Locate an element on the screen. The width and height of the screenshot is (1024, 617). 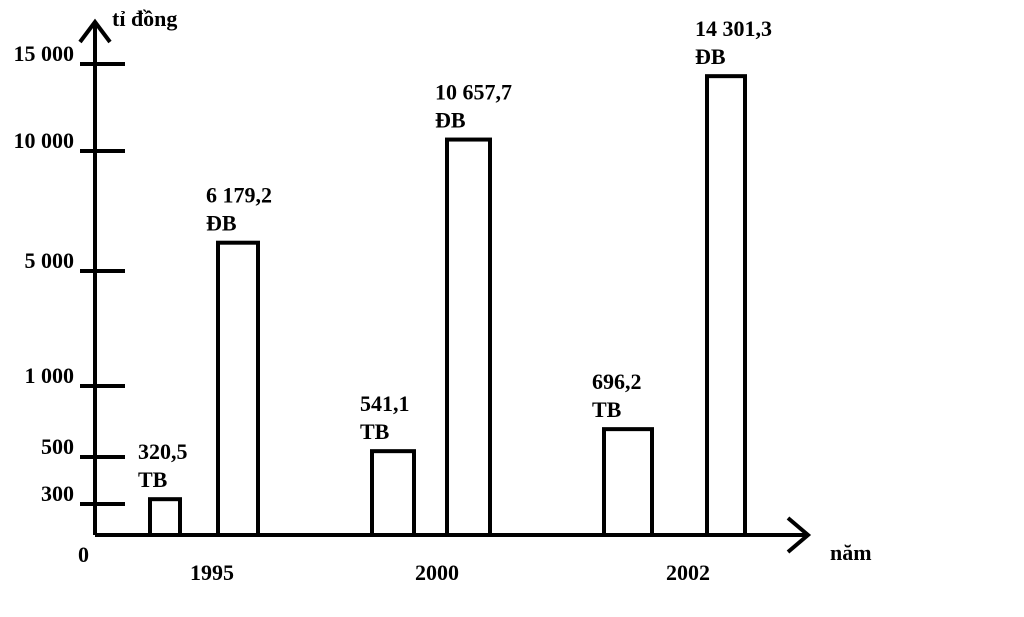
y-tick-label: 10 000 is located at coordinates (44, 140).